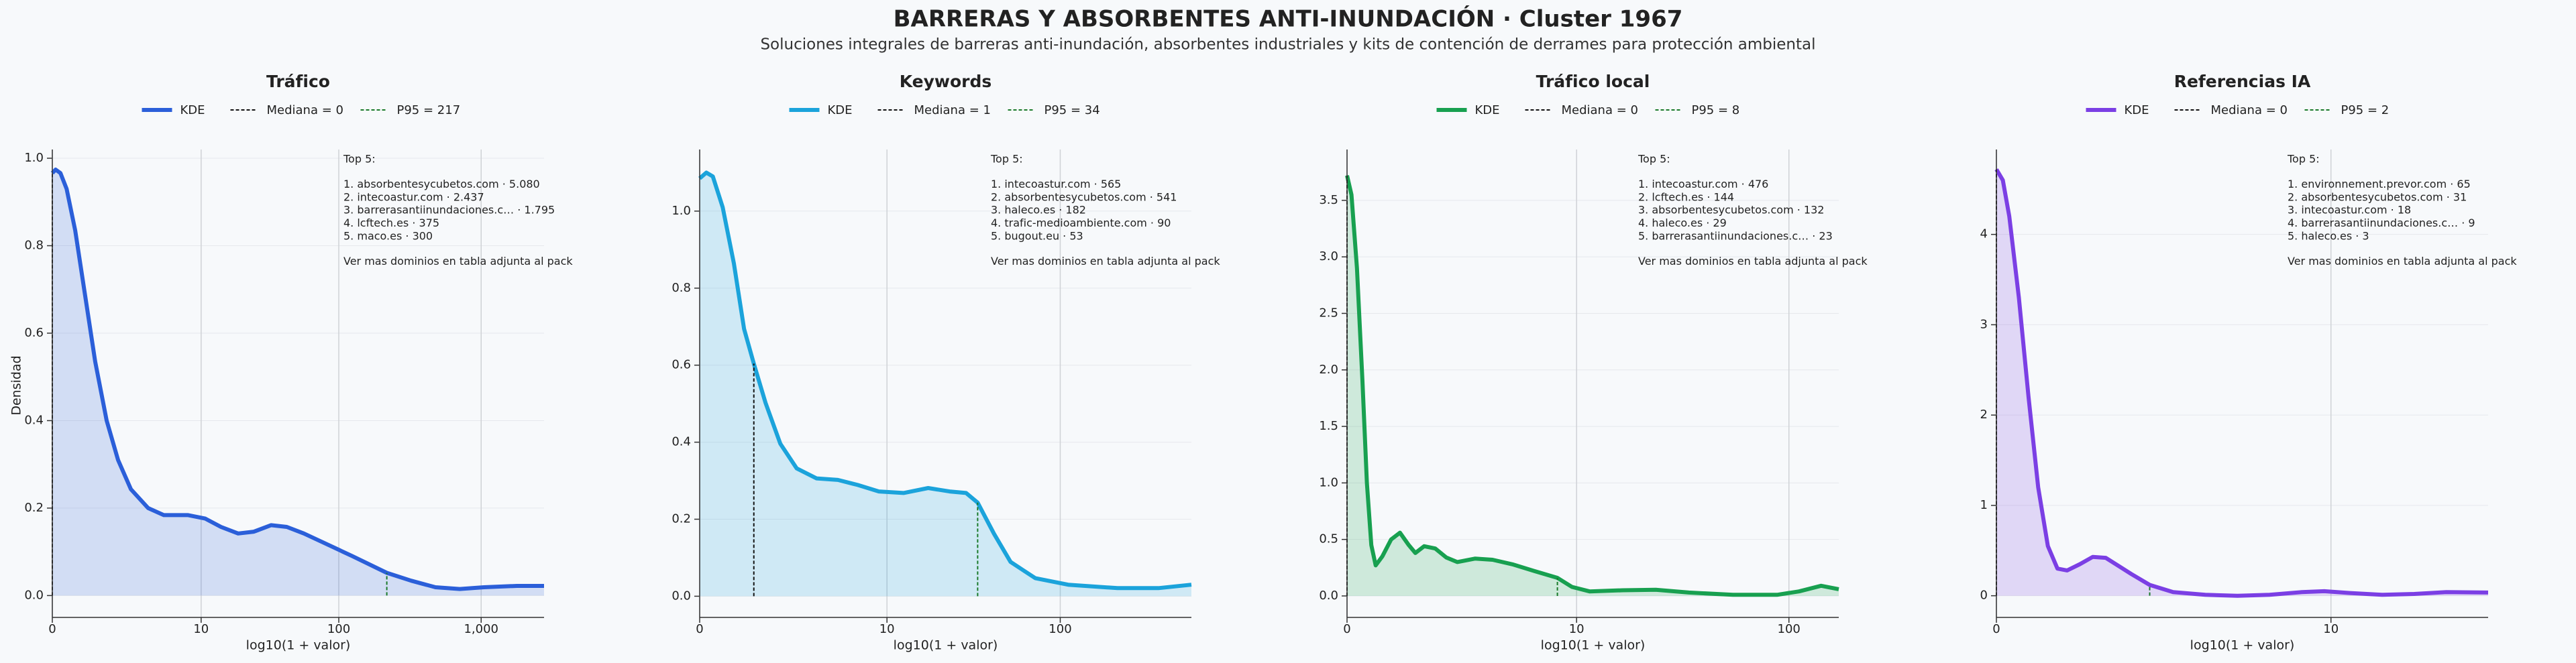 The image size is (2576, 663). What do you see at coordinates (1716, 110) in the screenshot?
I see `legend-label: P95 = 8` at bounding box center [1716, 110].